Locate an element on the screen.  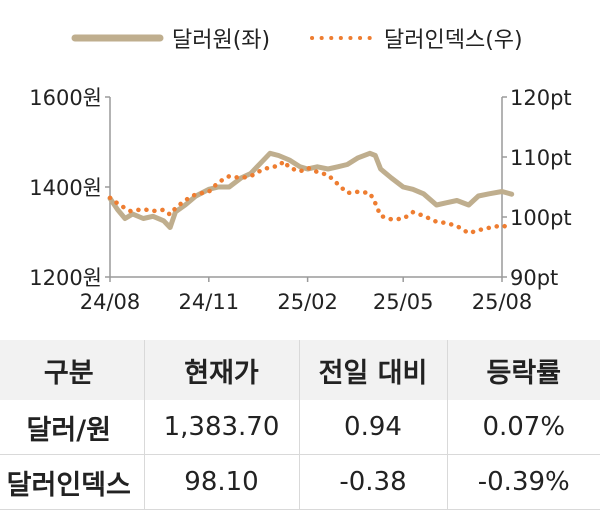
y-right-tick-label: 110pt is located at coordinates (541, 158).